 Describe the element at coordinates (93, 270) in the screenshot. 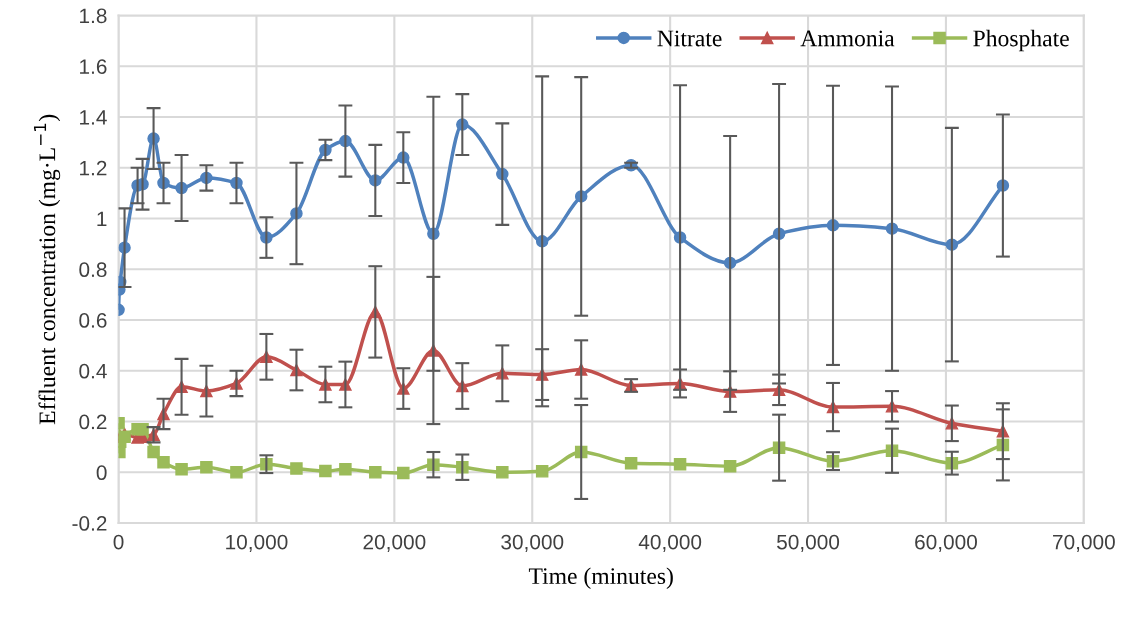

I see `y-tick-label: 0.8` at that location.